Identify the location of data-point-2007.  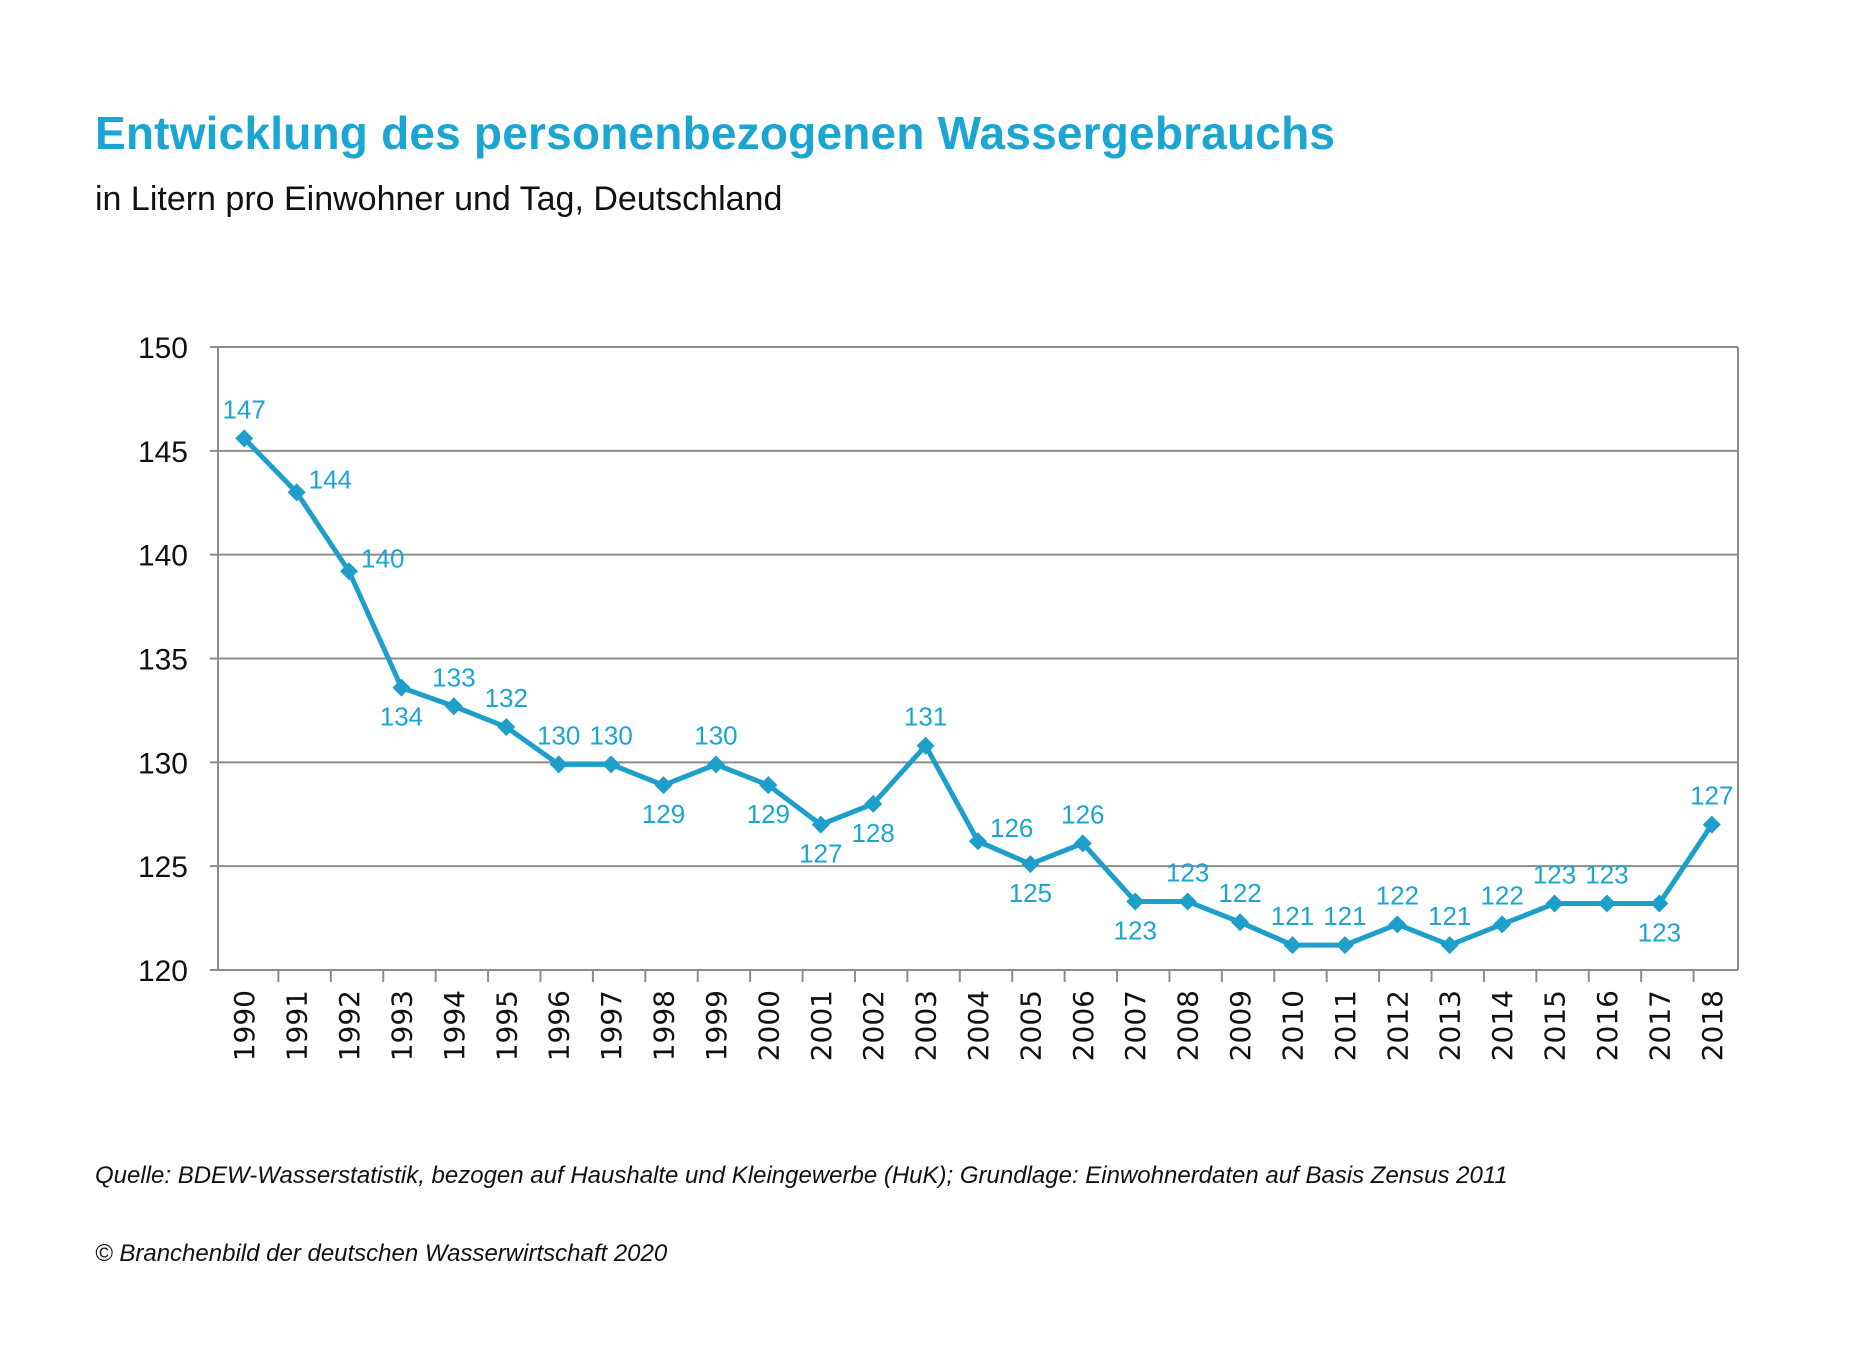
(1135, 901).